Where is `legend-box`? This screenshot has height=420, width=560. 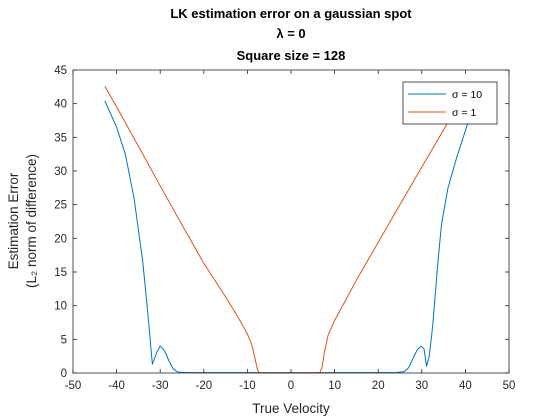 legend-box is located at coordinates (450, 103).